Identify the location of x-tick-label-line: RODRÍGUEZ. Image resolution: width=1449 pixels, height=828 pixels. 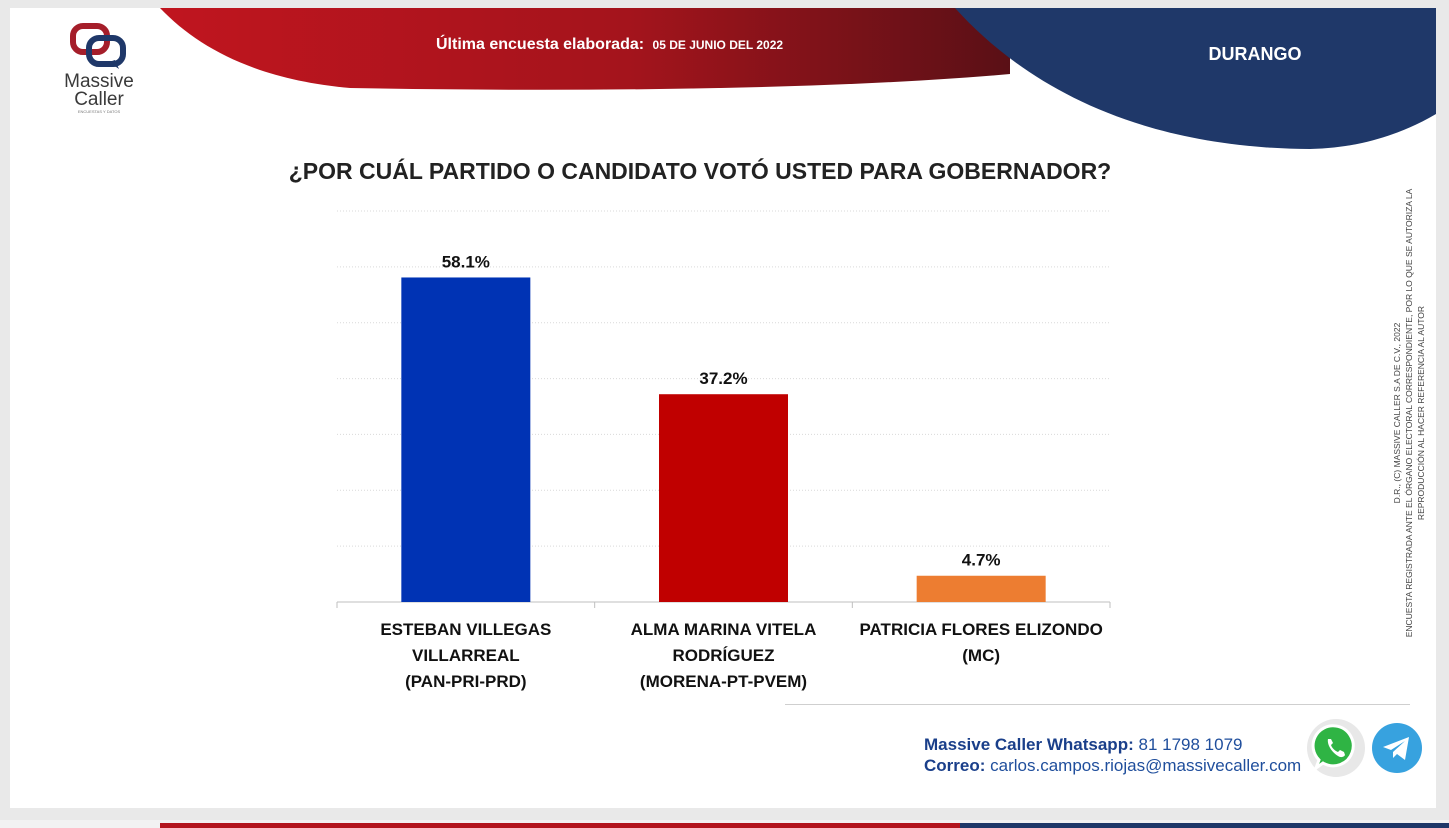
(723, 655).